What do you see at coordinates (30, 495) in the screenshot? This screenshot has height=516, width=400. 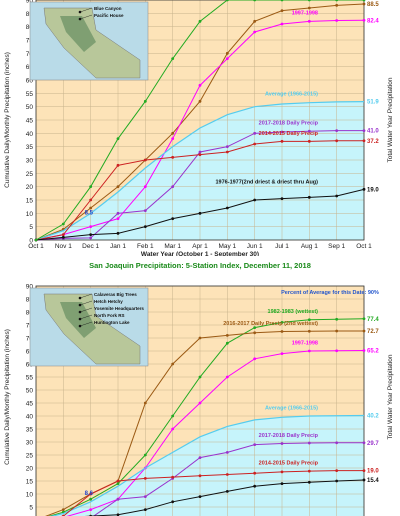 I see `y-tick-label: 10` at bounding box center [30, 495].